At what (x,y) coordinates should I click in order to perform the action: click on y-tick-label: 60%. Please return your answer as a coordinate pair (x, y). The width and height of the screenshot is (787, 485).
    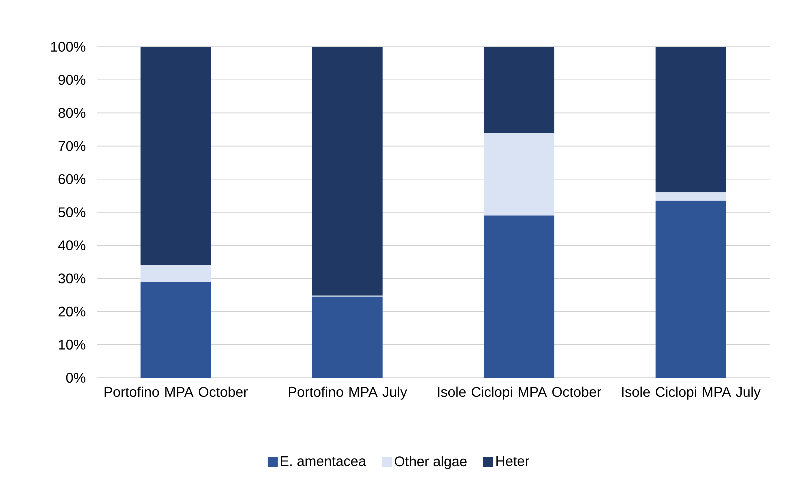
    Looking at the image, I should click on (72, 179).